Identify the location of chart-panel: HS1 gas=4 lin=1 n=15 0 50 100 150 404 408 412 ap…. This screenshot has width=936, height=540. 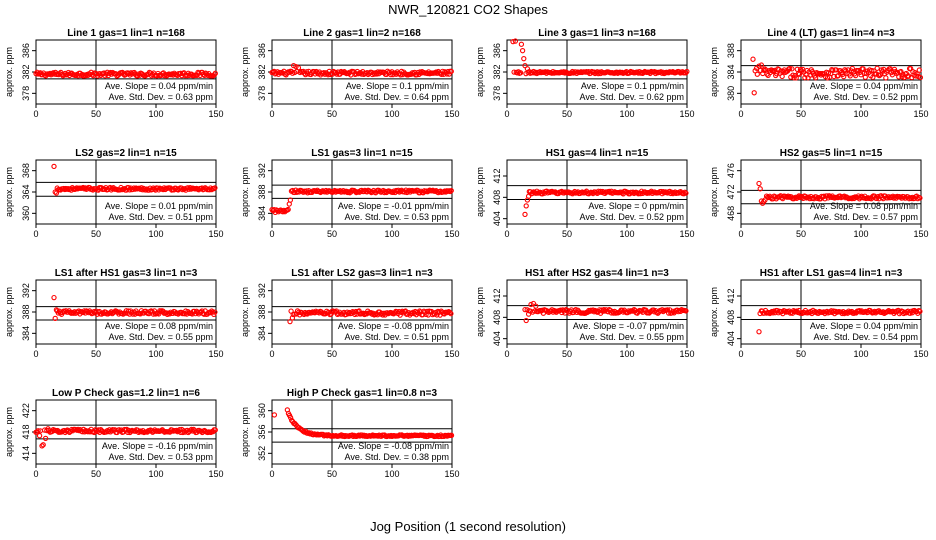
(585, 193).